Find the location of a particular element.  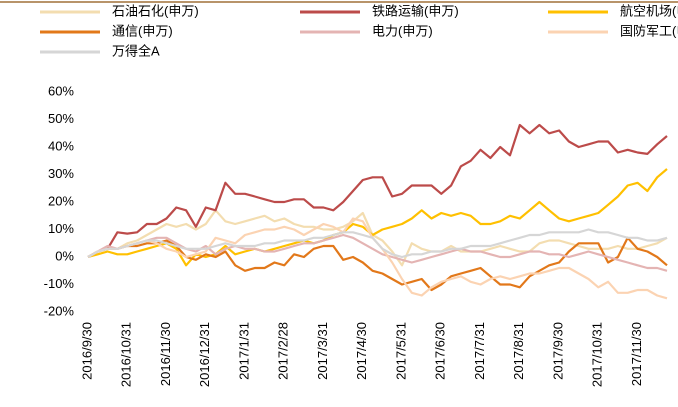

x-tick-label: 2016/12/31 is located at coordinates (204, 354).